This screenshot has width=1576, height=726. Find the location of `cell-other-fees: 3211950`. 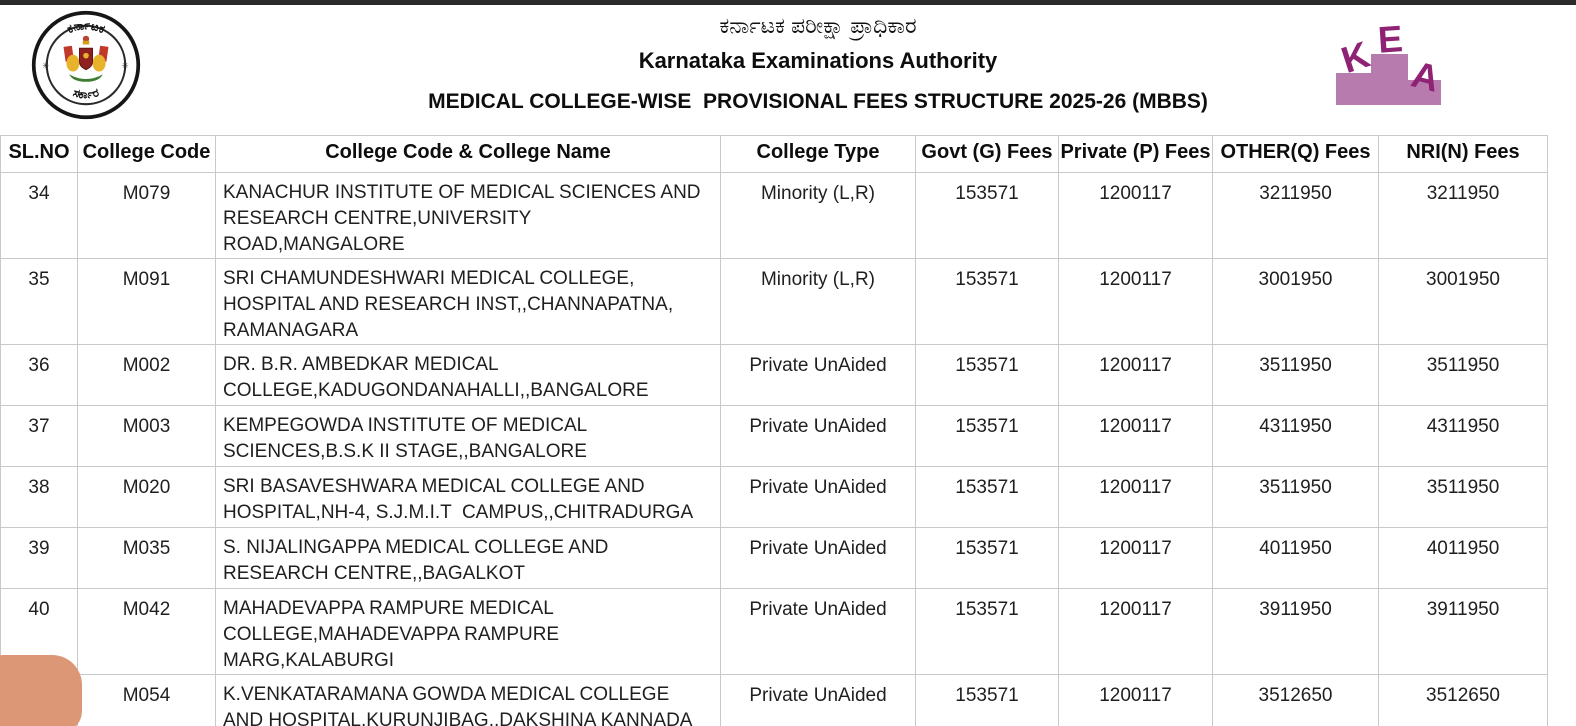

cell-other-fees: 3211950 is located at coordinates (1295, 215).